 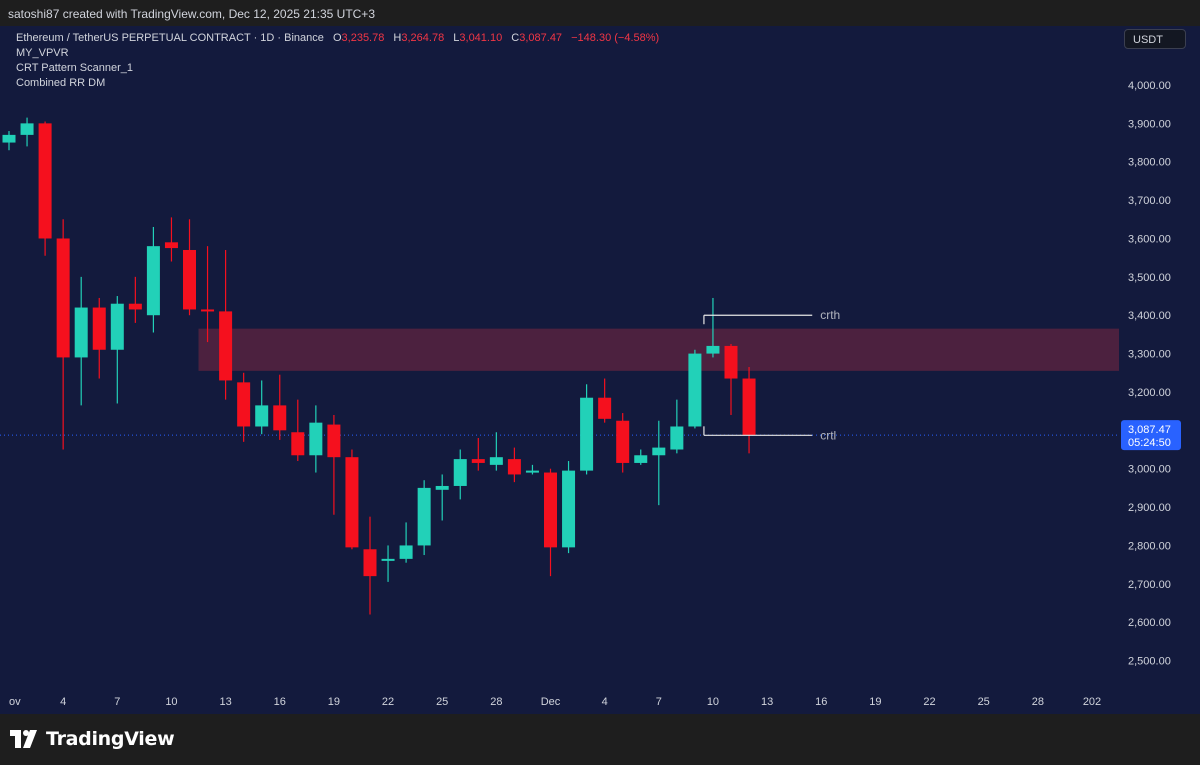 I want to click on y-tick-label: 3,900.00, so click(x=1149, y=124).